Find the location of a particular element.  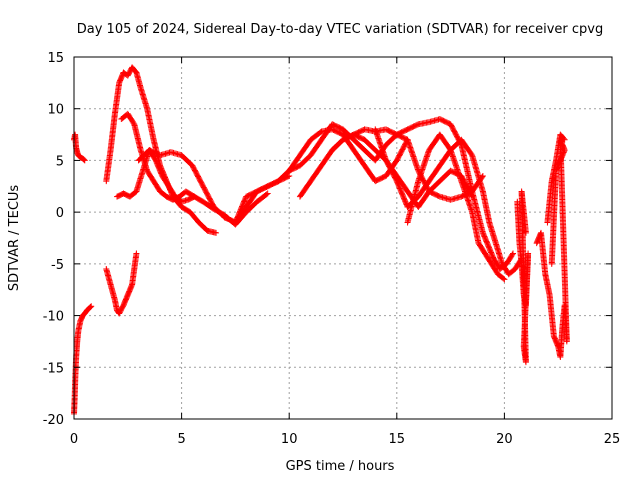

x-tick-label: 20 is located at coordinates (504, 439).